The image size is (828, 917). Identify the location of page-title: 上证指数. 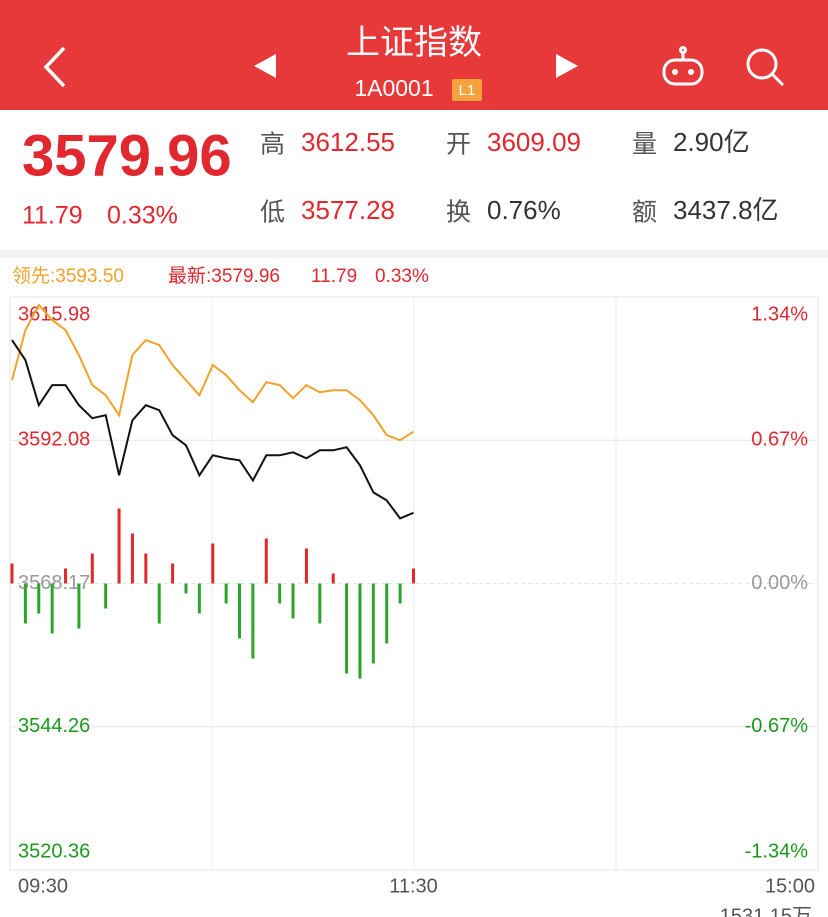
(414, 43).